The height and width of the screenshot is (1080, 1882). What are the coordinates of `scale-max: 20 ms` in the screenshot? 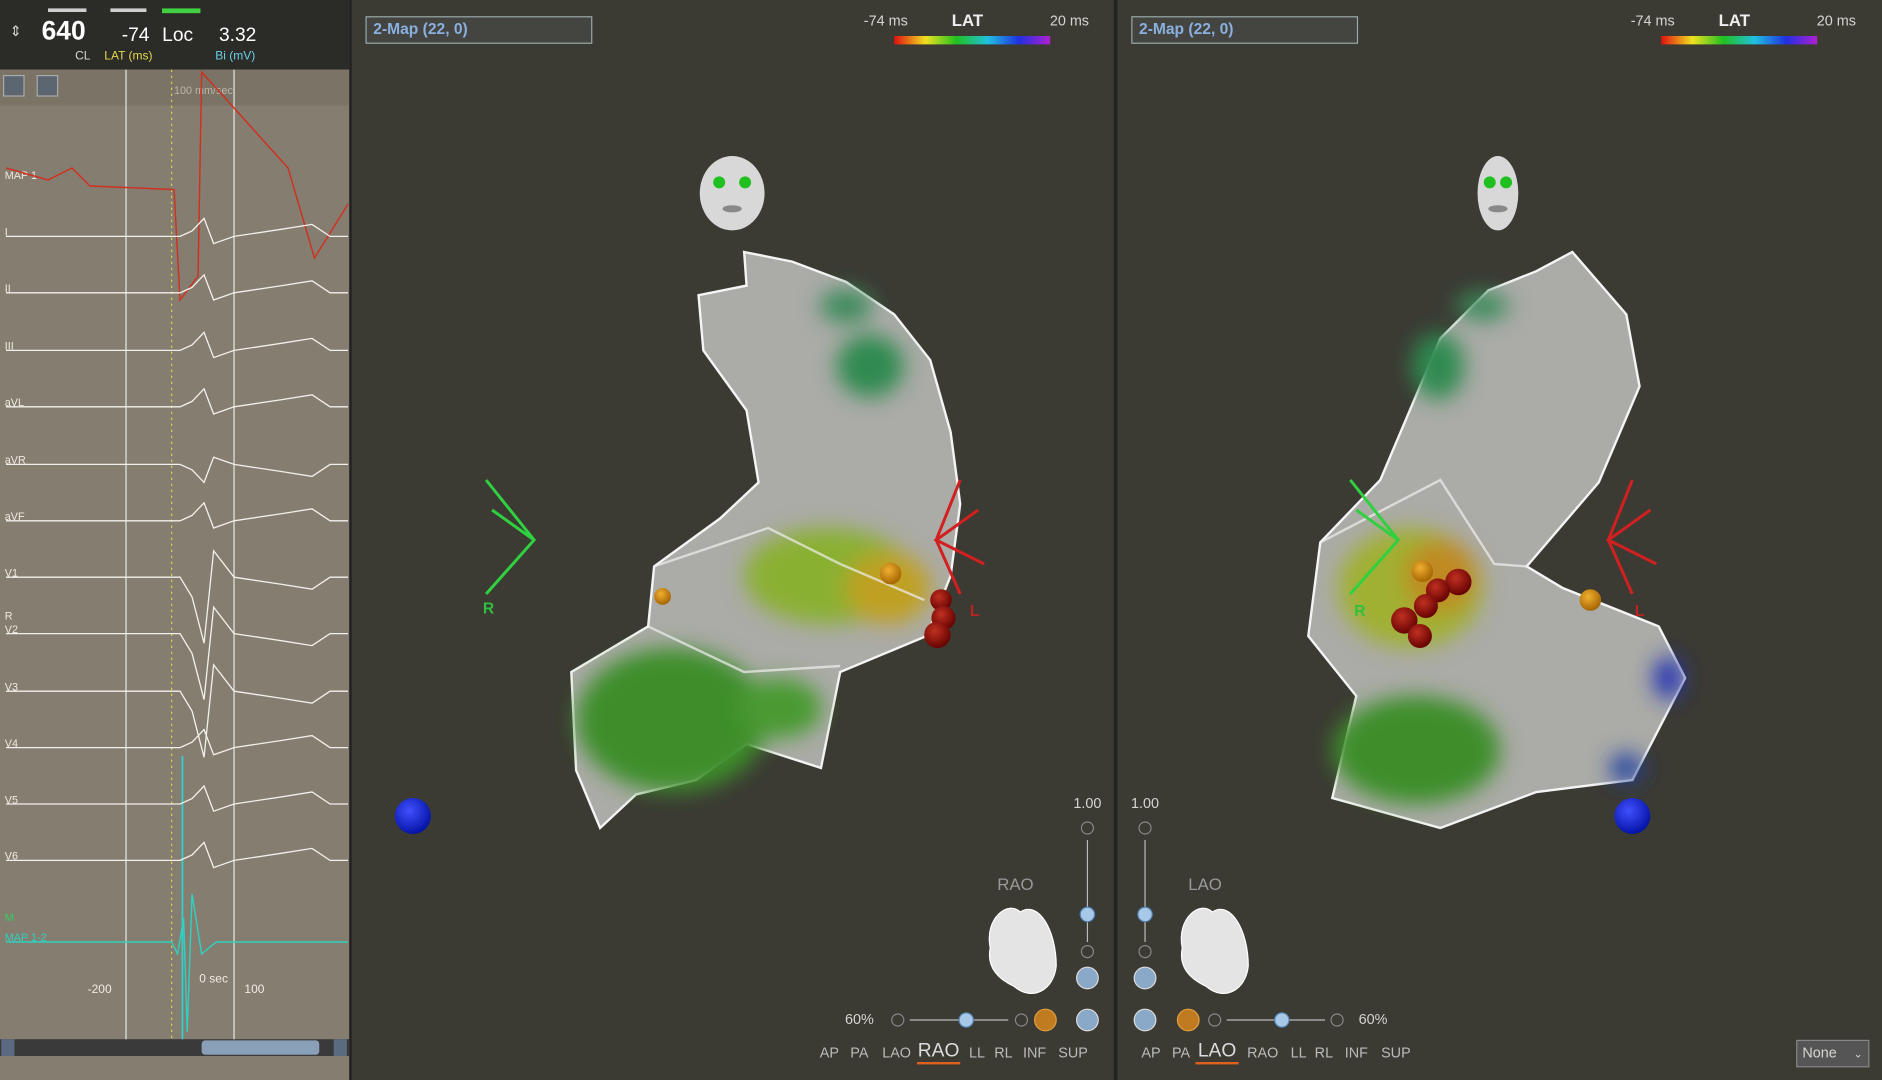 It's located at (1836, 21).